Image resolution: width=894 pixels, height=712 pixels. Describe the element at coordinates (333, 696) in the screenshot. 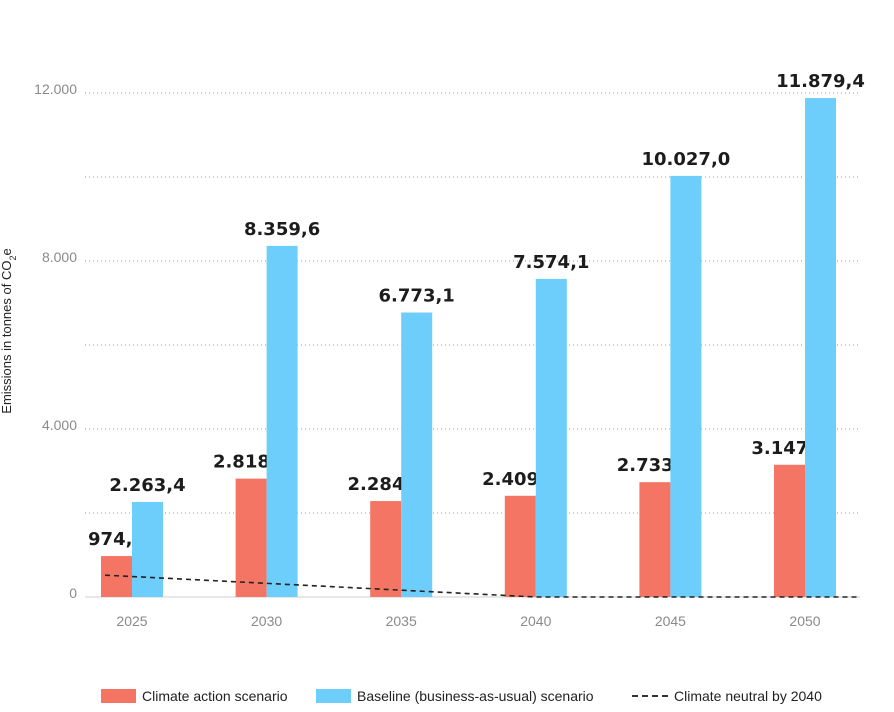

I see `legend-swatch-baseline` at that location.